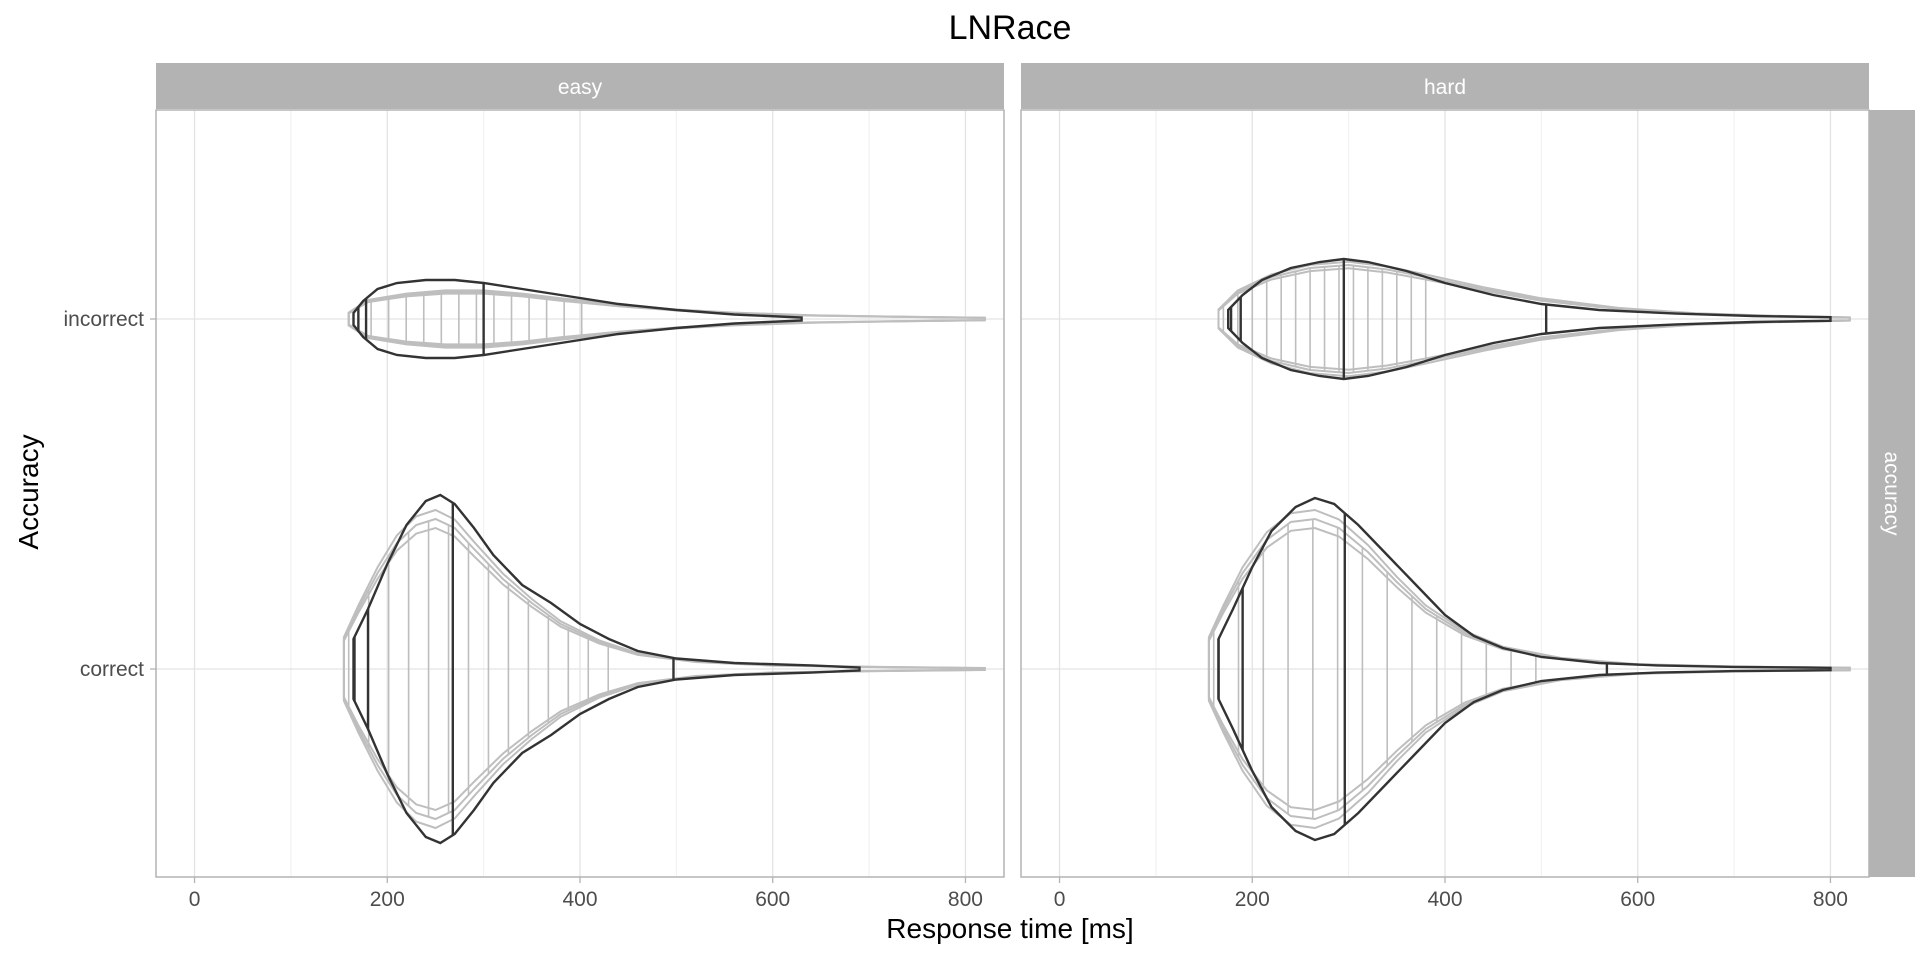  I want to click on row-strip-label: accuracy, so click(1891, 493).